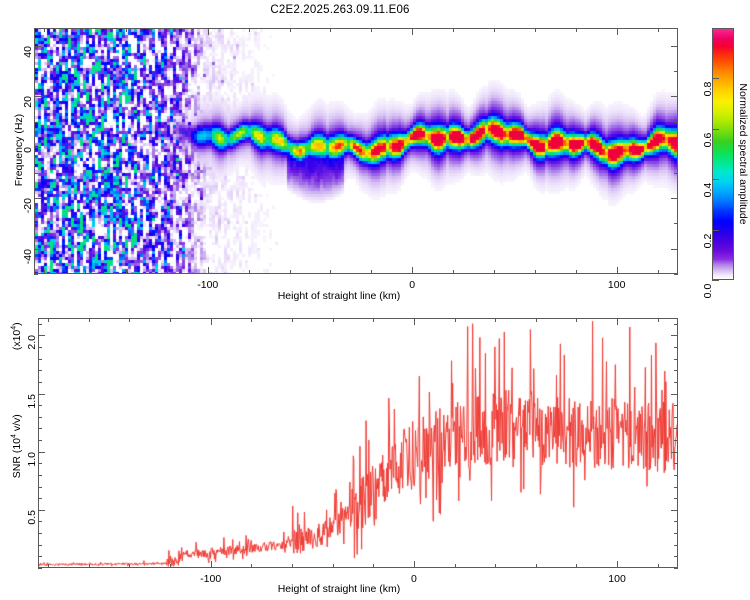  Describe the element at coordinates (19, 150) in the screenshot. I see `spectrogram-y-axis-title: Frequency (Hz)` at that location.